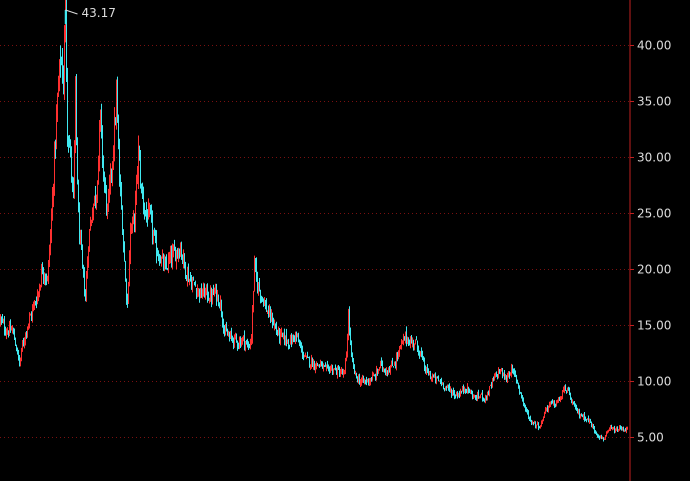 The height and width of the screenshot is (481, 690). I want to click on y-tick-label: 40.00, so click(654, 46).